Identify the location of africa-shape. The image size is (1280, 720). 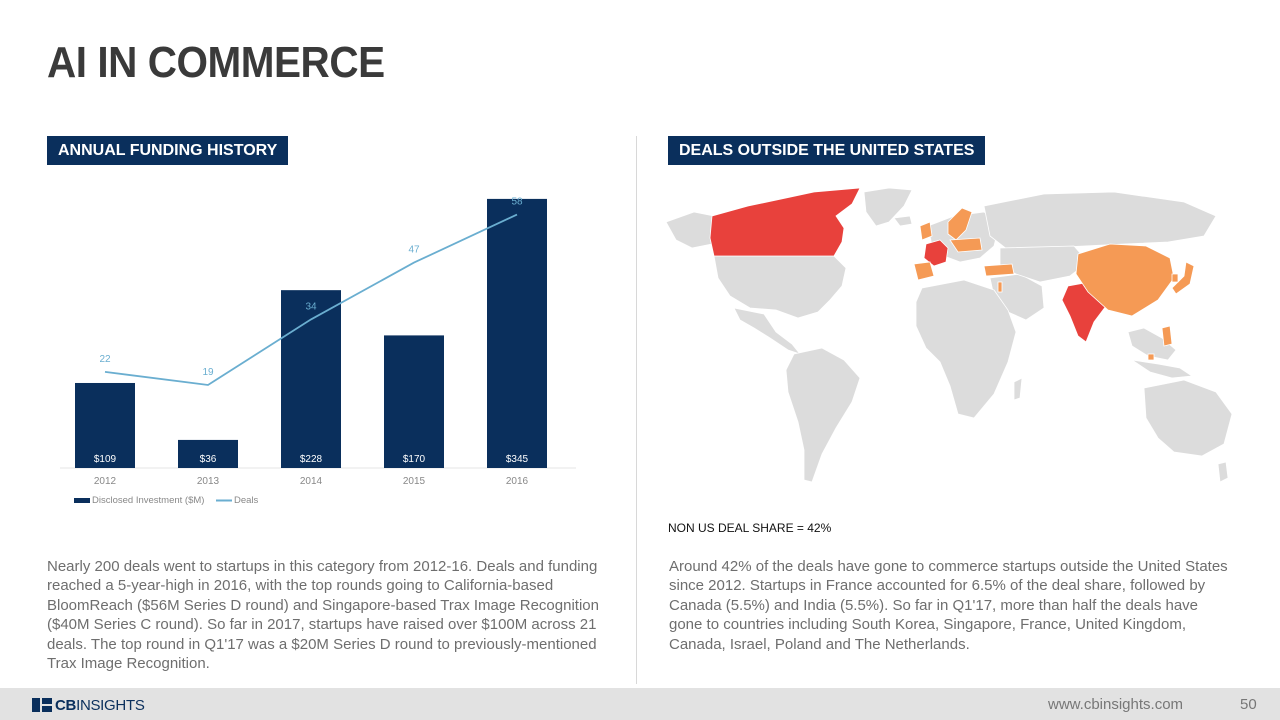
(966, 349).